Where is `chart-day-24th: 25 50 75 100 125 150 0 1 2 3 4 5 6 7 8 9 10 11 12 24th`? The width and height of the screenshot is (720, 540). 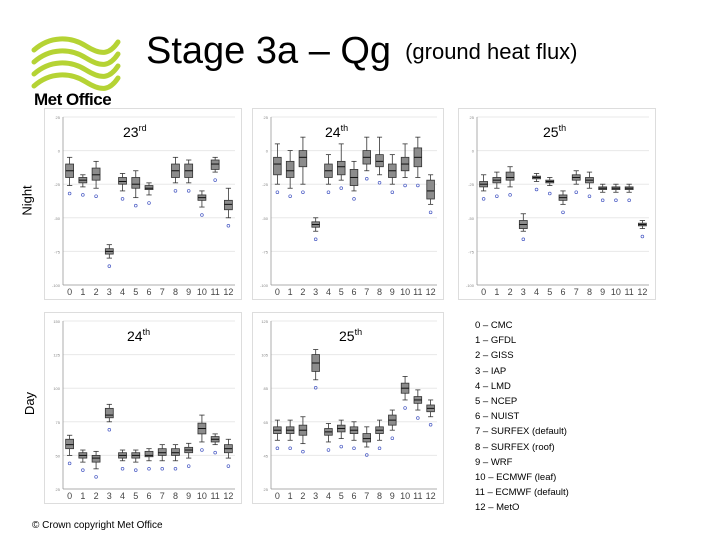 chart-day-24th: 25 50 75 100 125 150 0 1 2 3 4 5 6 7 8 9 10 11 12 24th is located at coordinates (143, 408).